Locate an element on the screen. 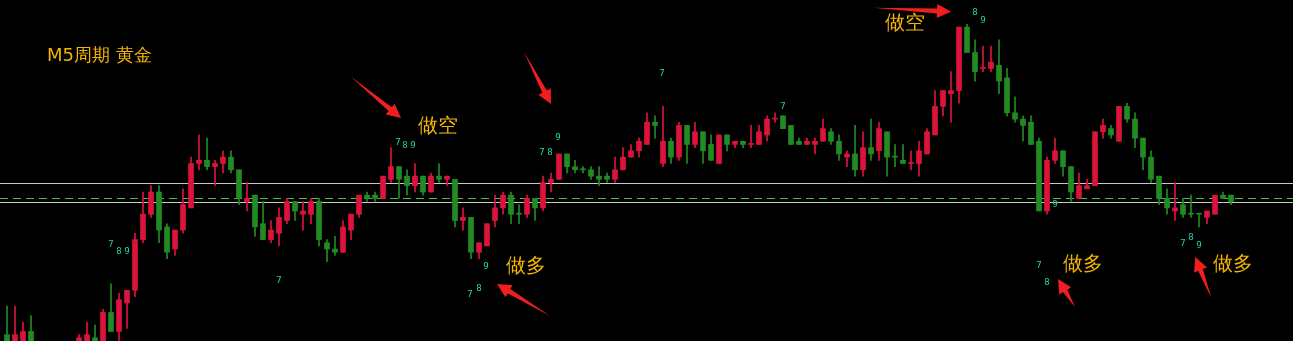 This screenshot has width=1293, height=341. text: M5周期 黄金 is located at coordinates (99, 54).